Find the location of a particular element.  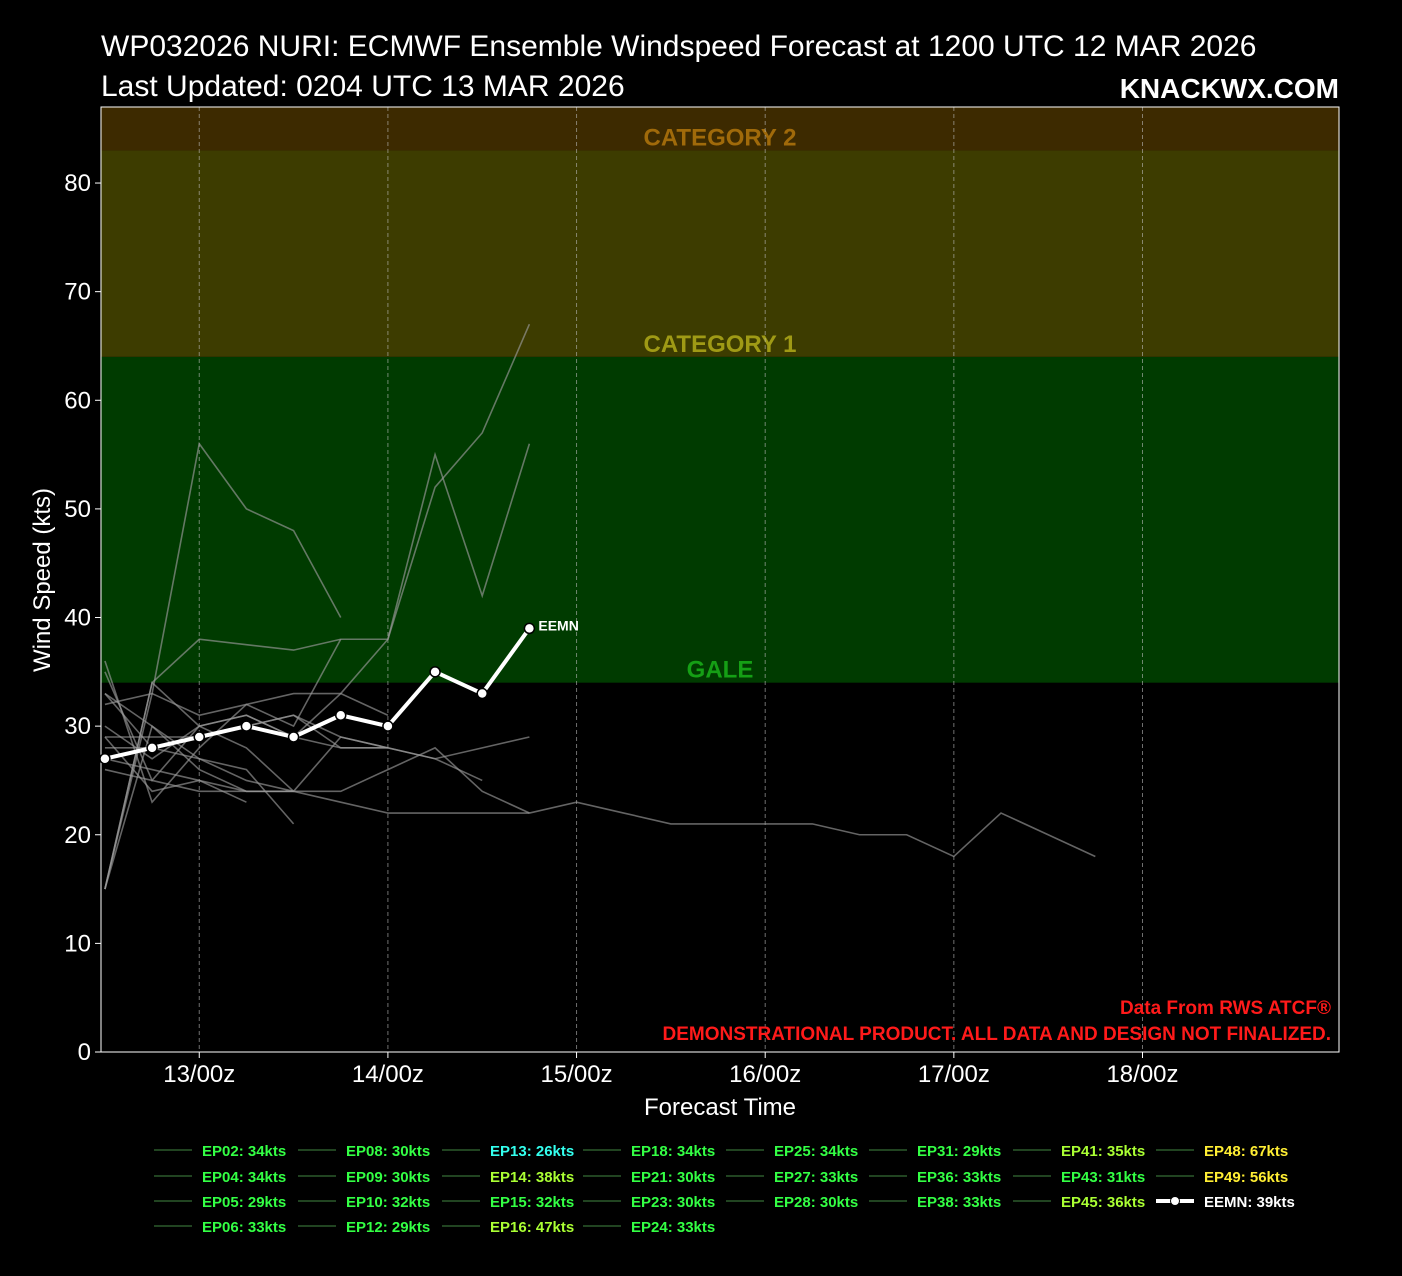

legend-item-1-2: EP10: 32kts is located at coordinates (388, 1202).